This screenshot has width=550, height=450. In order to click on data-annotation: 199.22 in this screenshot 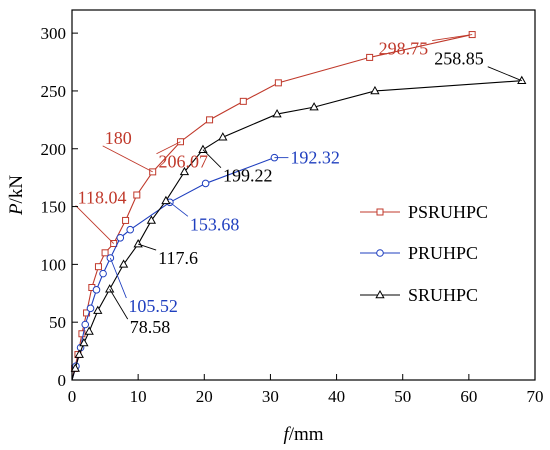, I will do `click(237, 167)`.